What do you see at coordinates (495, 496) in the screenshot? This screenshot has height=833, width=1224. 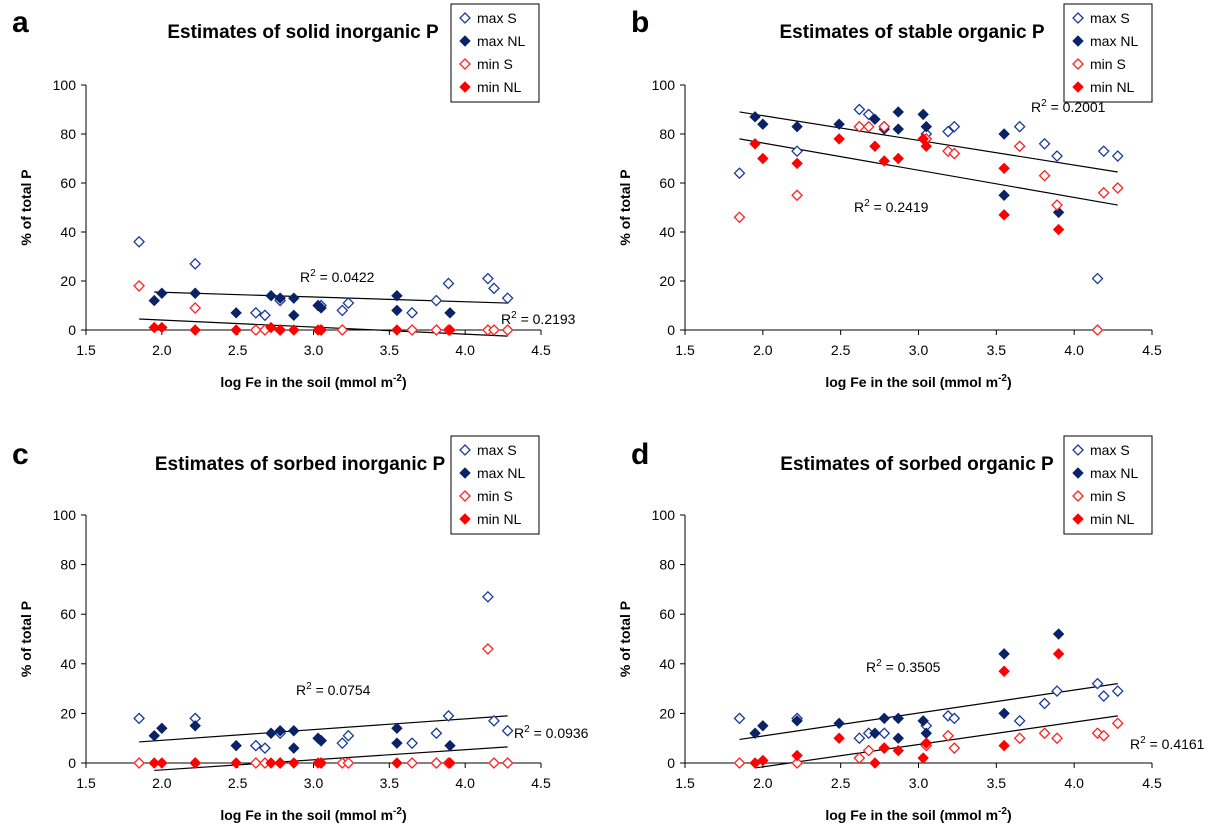 I see `legend-label: min S` at bounding box center [495, 496].